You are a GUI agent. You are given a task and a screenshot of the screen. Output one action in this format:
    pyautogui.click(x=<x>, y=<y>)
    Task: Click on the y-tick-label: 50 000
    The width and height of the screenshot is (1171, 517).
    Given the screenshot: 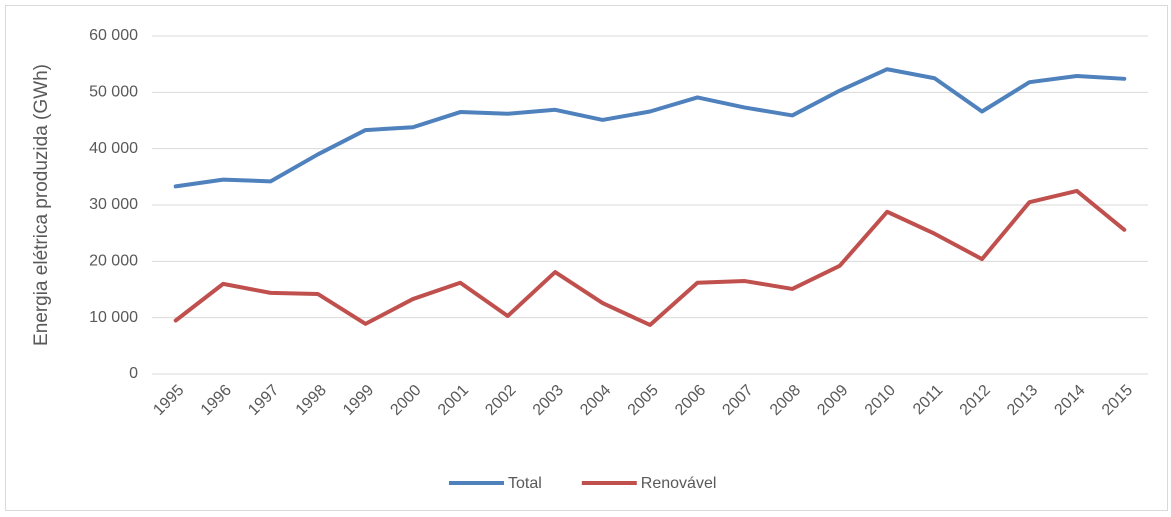 What is the action you would take?
    pyautogui.click(x=113, y=92)
    